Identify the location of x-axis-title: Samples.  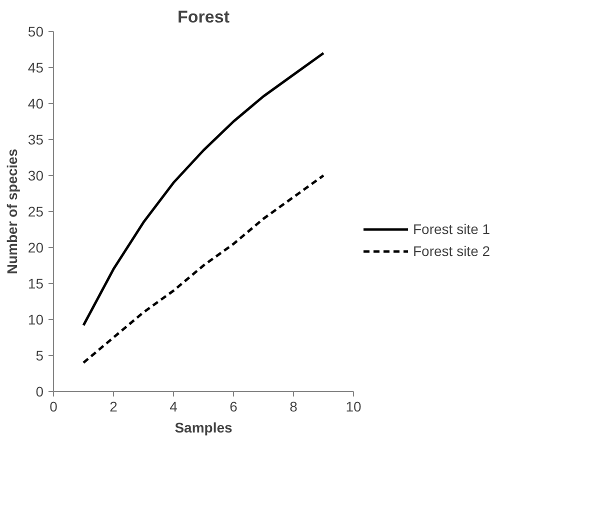
(203, 428).